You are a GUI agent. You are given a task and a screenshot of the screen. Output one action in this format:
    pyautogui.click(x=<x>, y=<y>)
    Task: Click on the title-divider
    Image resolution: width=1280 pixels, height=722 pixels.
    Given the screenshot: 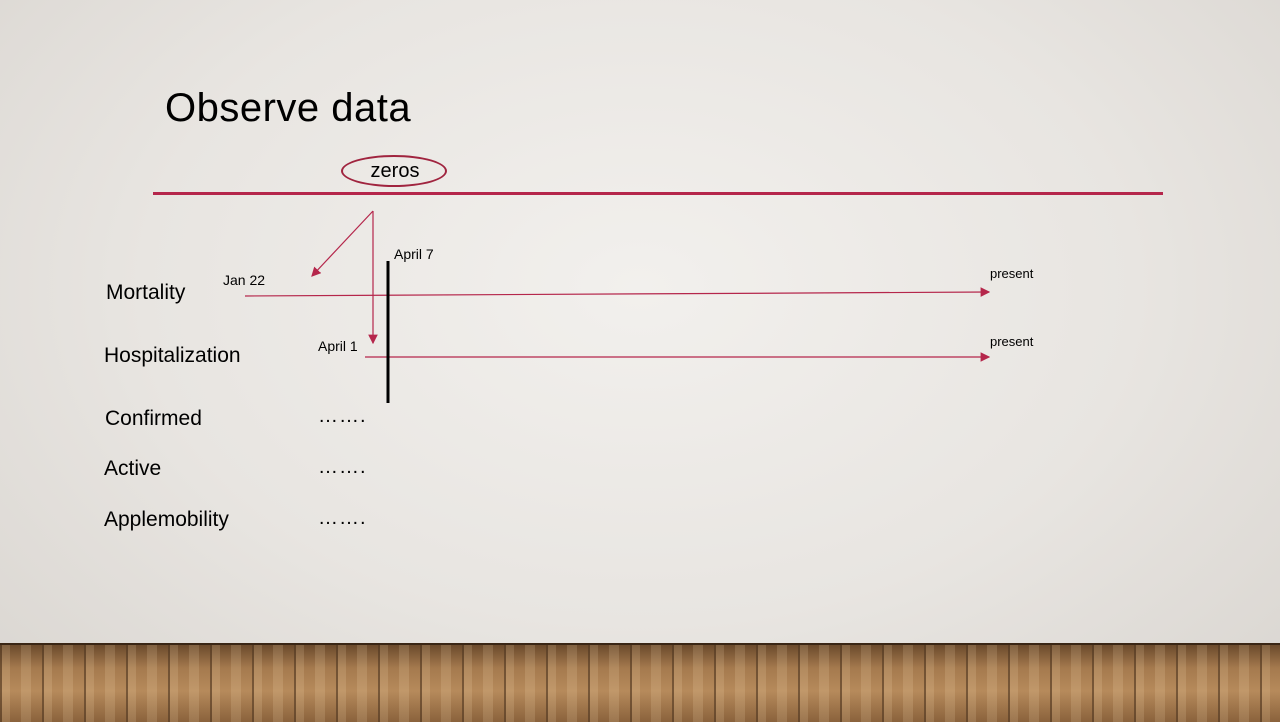 What is the action you would take?
    pyautogui.click(x=658, y=193)
    